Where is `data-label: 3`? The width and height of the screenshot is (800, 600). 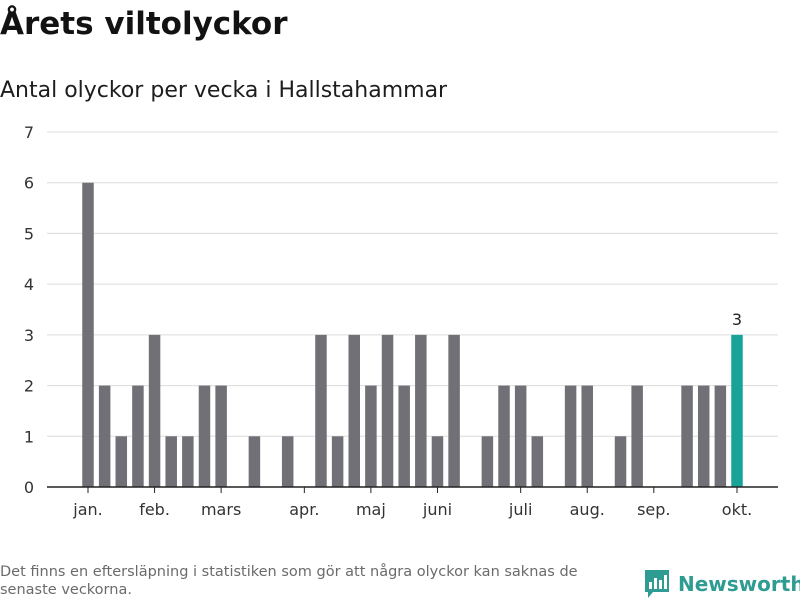 data-label: 3 is located at coordinates (737, 319).